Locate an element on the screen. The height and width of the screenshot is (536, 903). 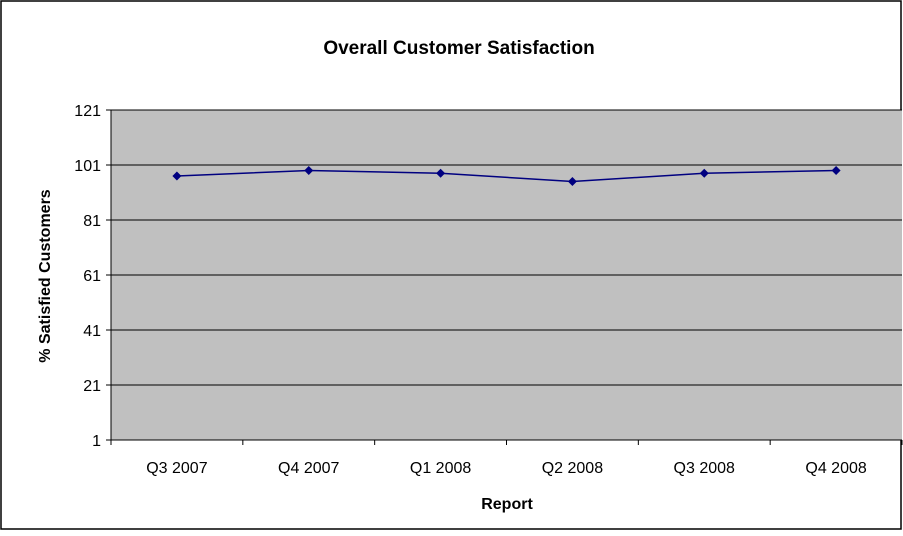
y-tick-label: 41 is located at coordinates (92, 331).